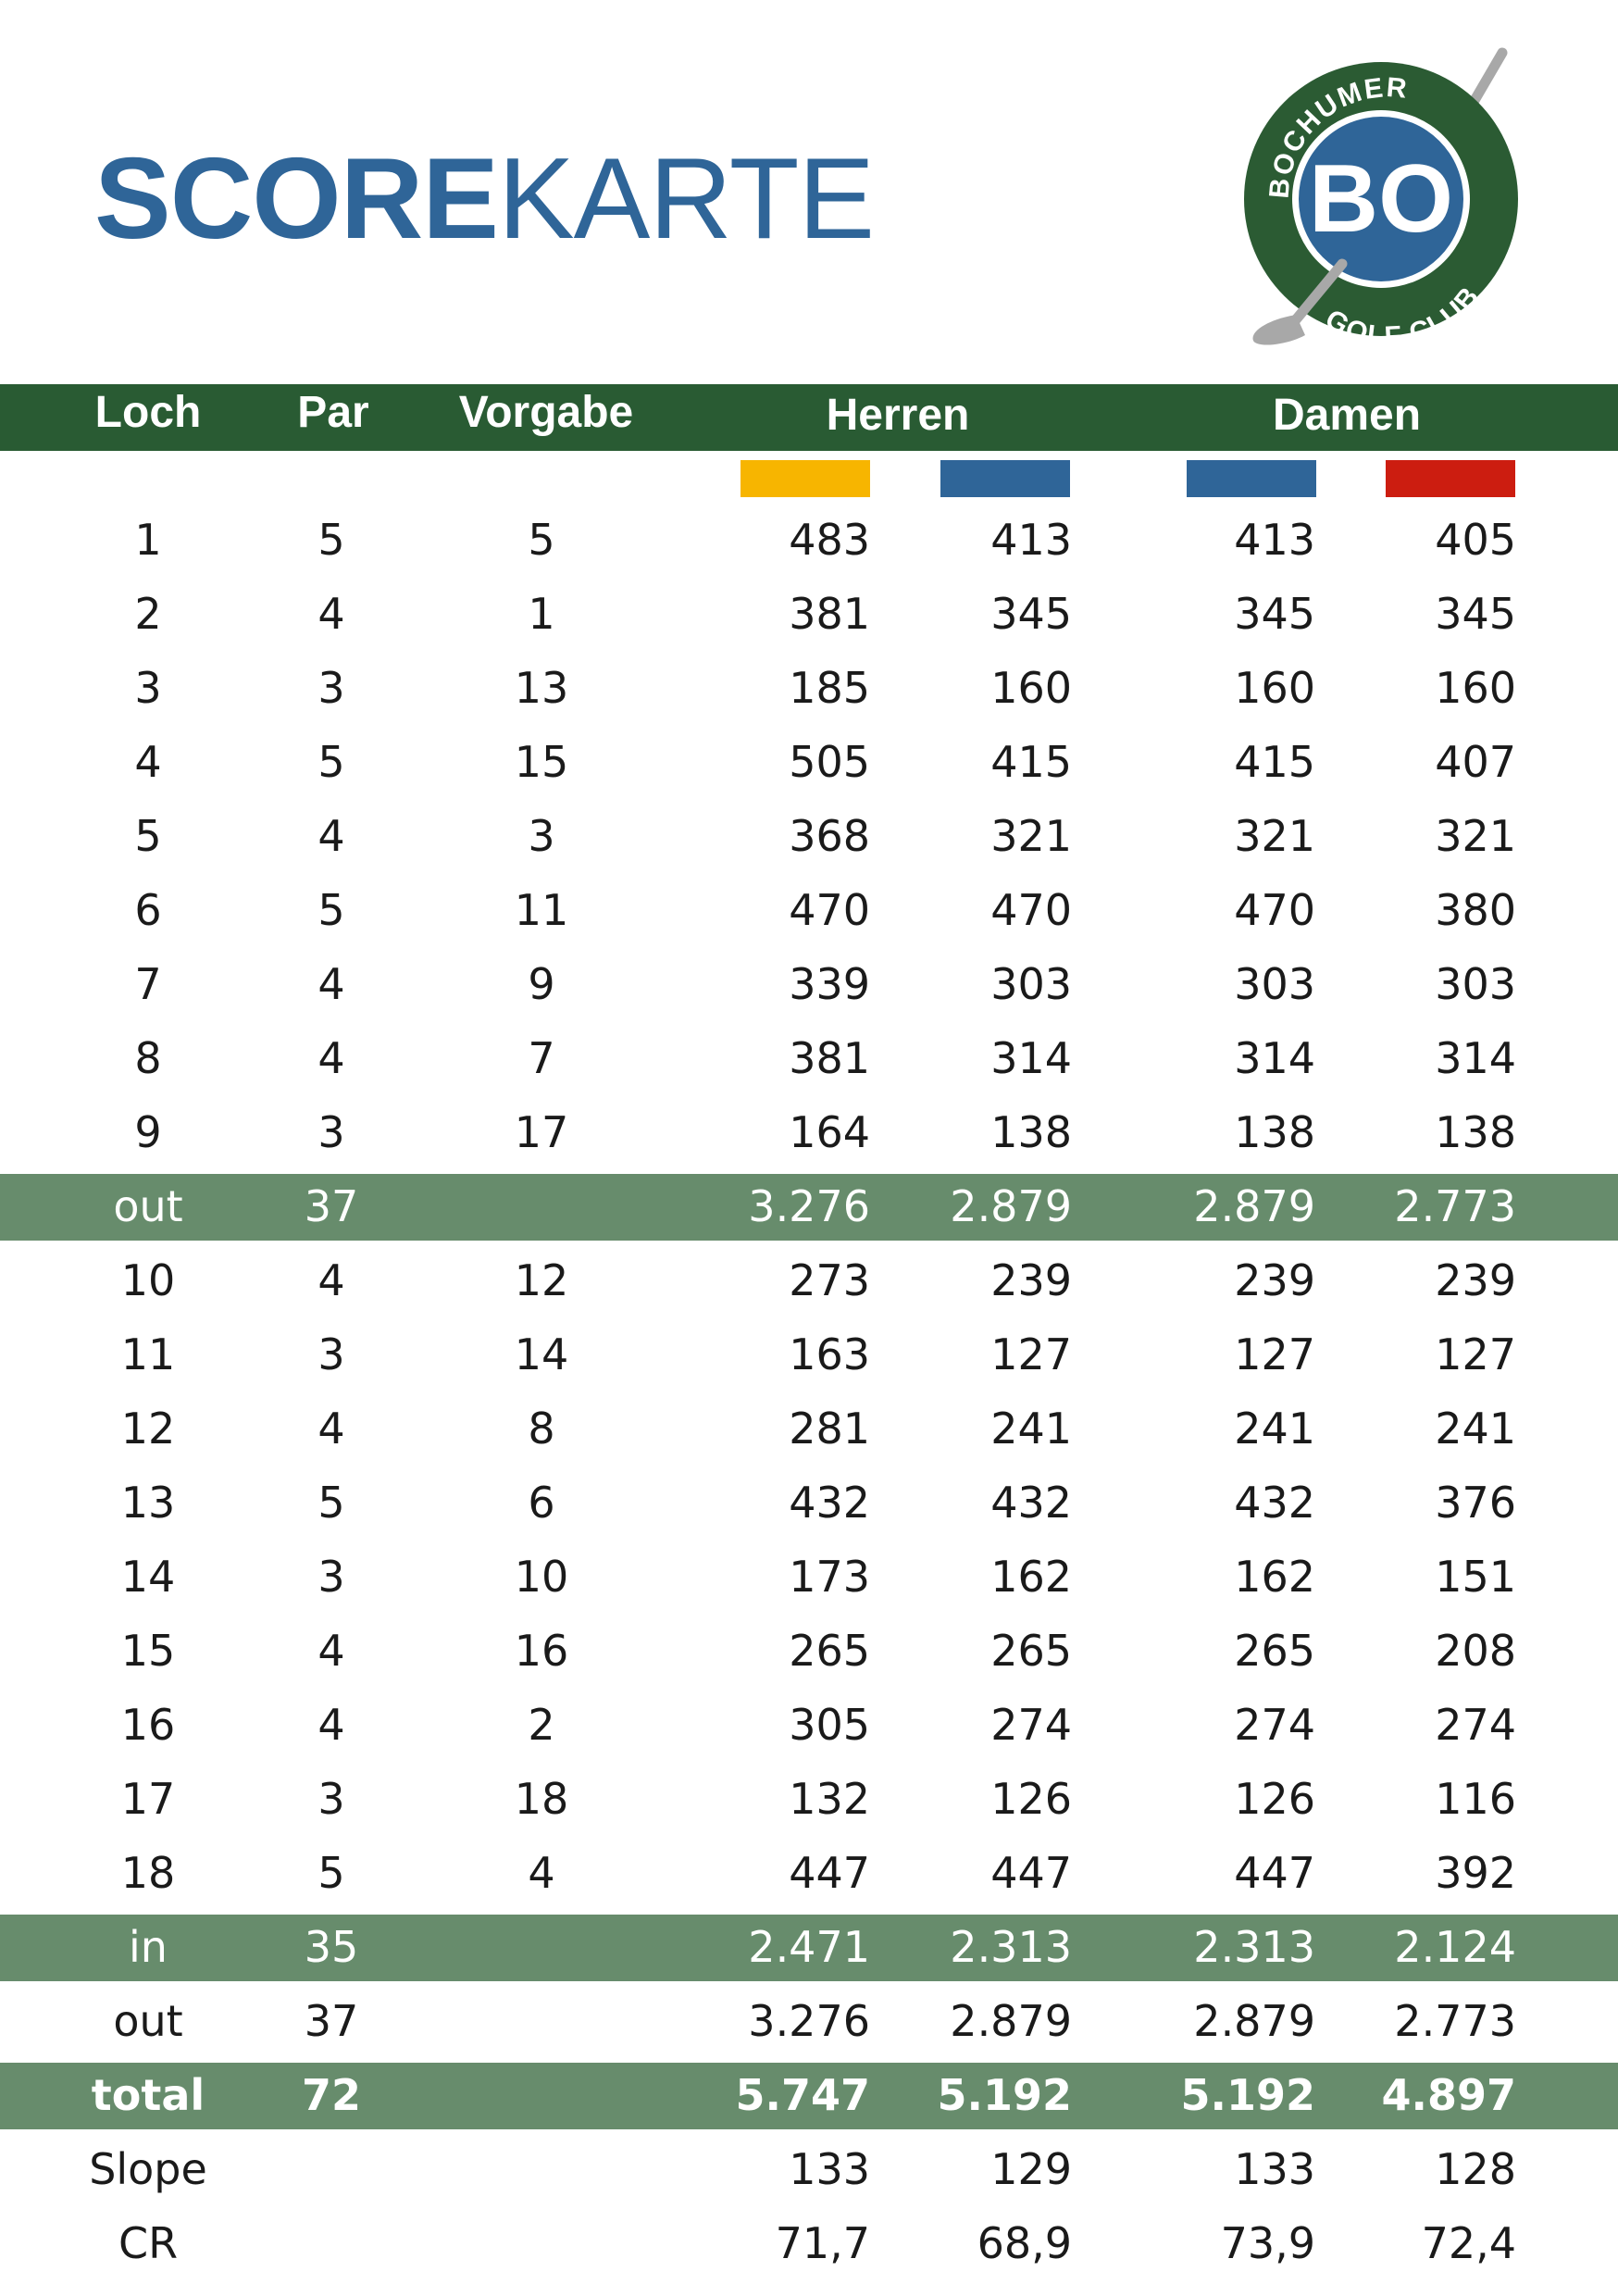 This screenshot has width=1618, height=2296. What do you see at coordinates (1031, 688) in the screenshot?
I see `hole-row-3-distance-2: 160` at bounding box center [1031, 688].